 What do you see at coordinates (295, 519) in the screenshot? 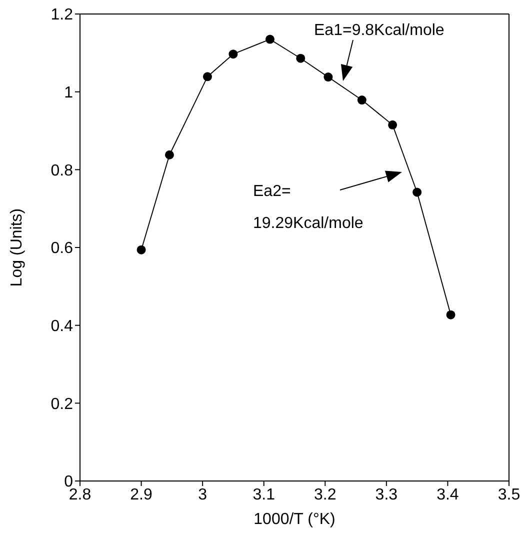
I see `x-axis-title: 1000/T (°K)` at bounding box center [295, 519].